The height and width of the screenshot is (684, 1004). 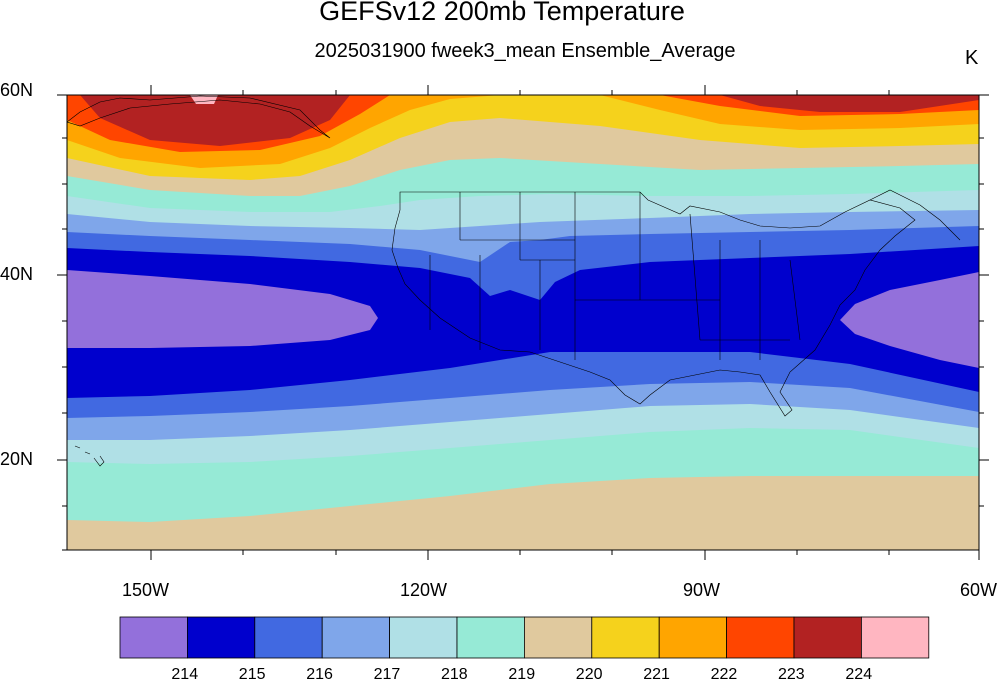 What do you see at coordinates (17, 459) in the screenshot?
I see `lat-label-20n: 20N` at bounding box center [17, 459].